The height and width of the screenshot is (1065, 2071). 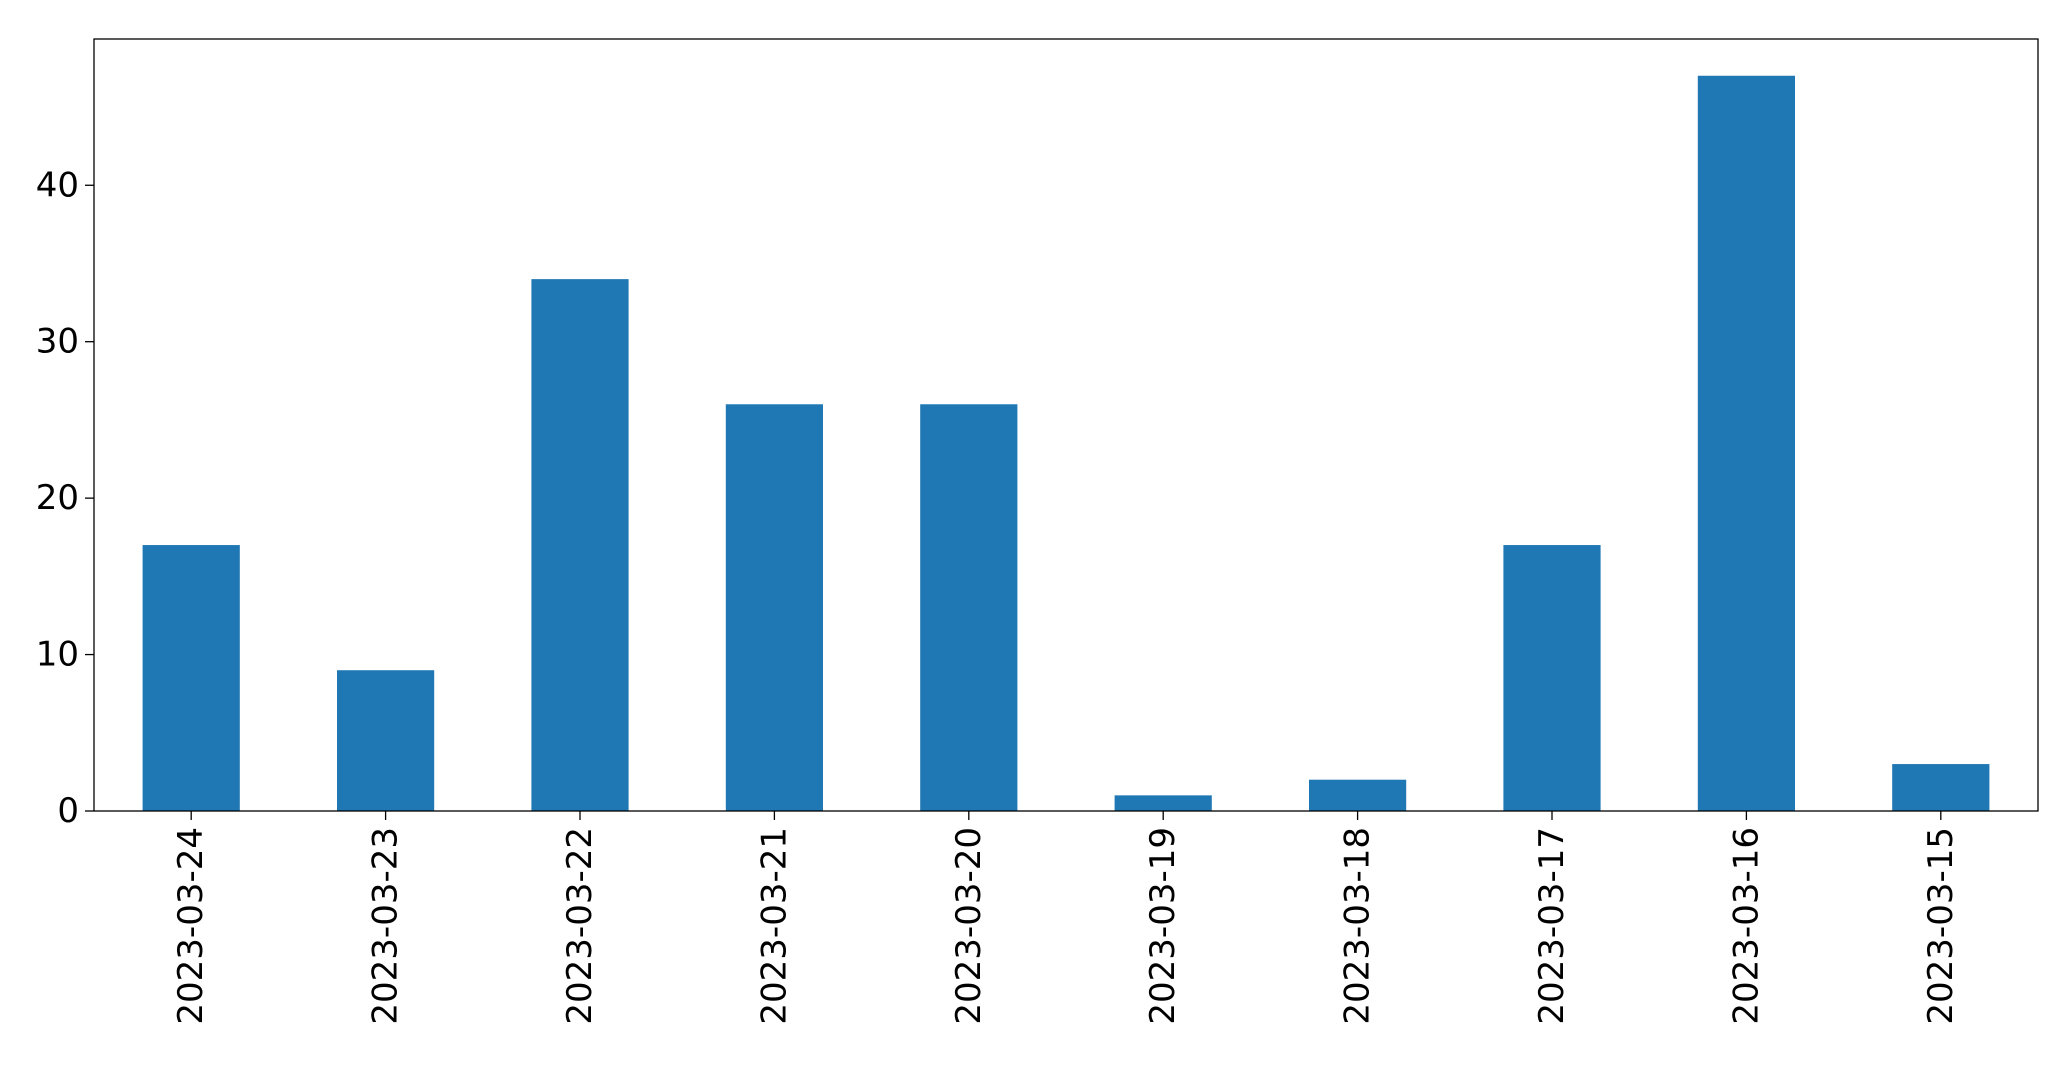 I want to click on x-tick-label: 2023-03-17, so click(x=1552, y=926).